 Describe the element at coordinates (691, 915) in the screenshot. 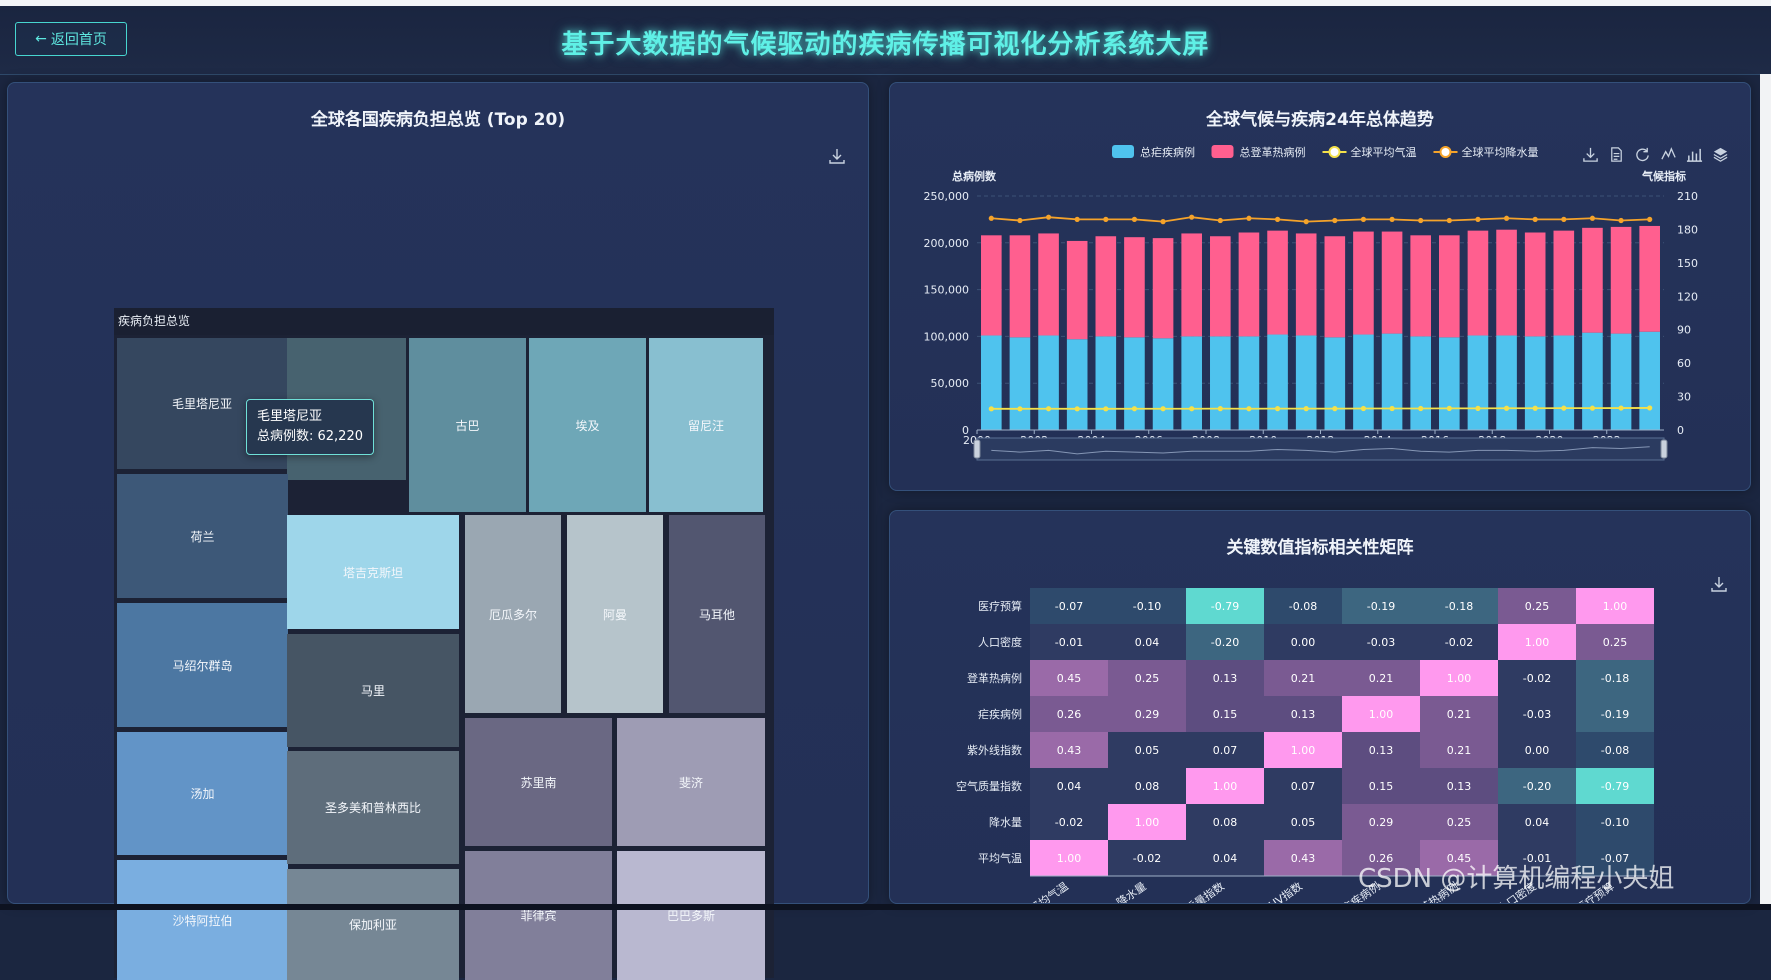

I see `treemap-cell: 巴巴多斯` at that location.